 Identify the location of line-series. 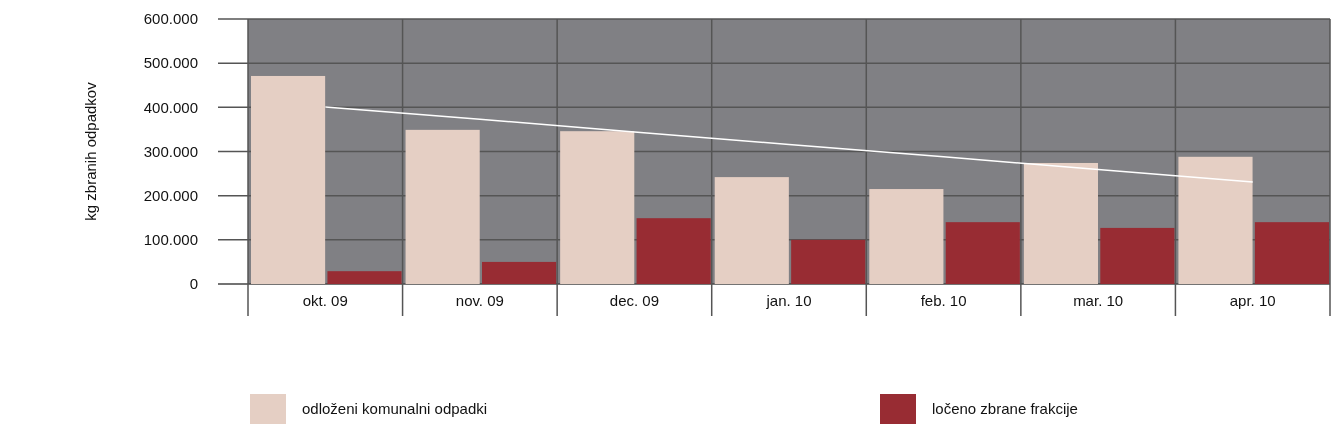
(789, 144).